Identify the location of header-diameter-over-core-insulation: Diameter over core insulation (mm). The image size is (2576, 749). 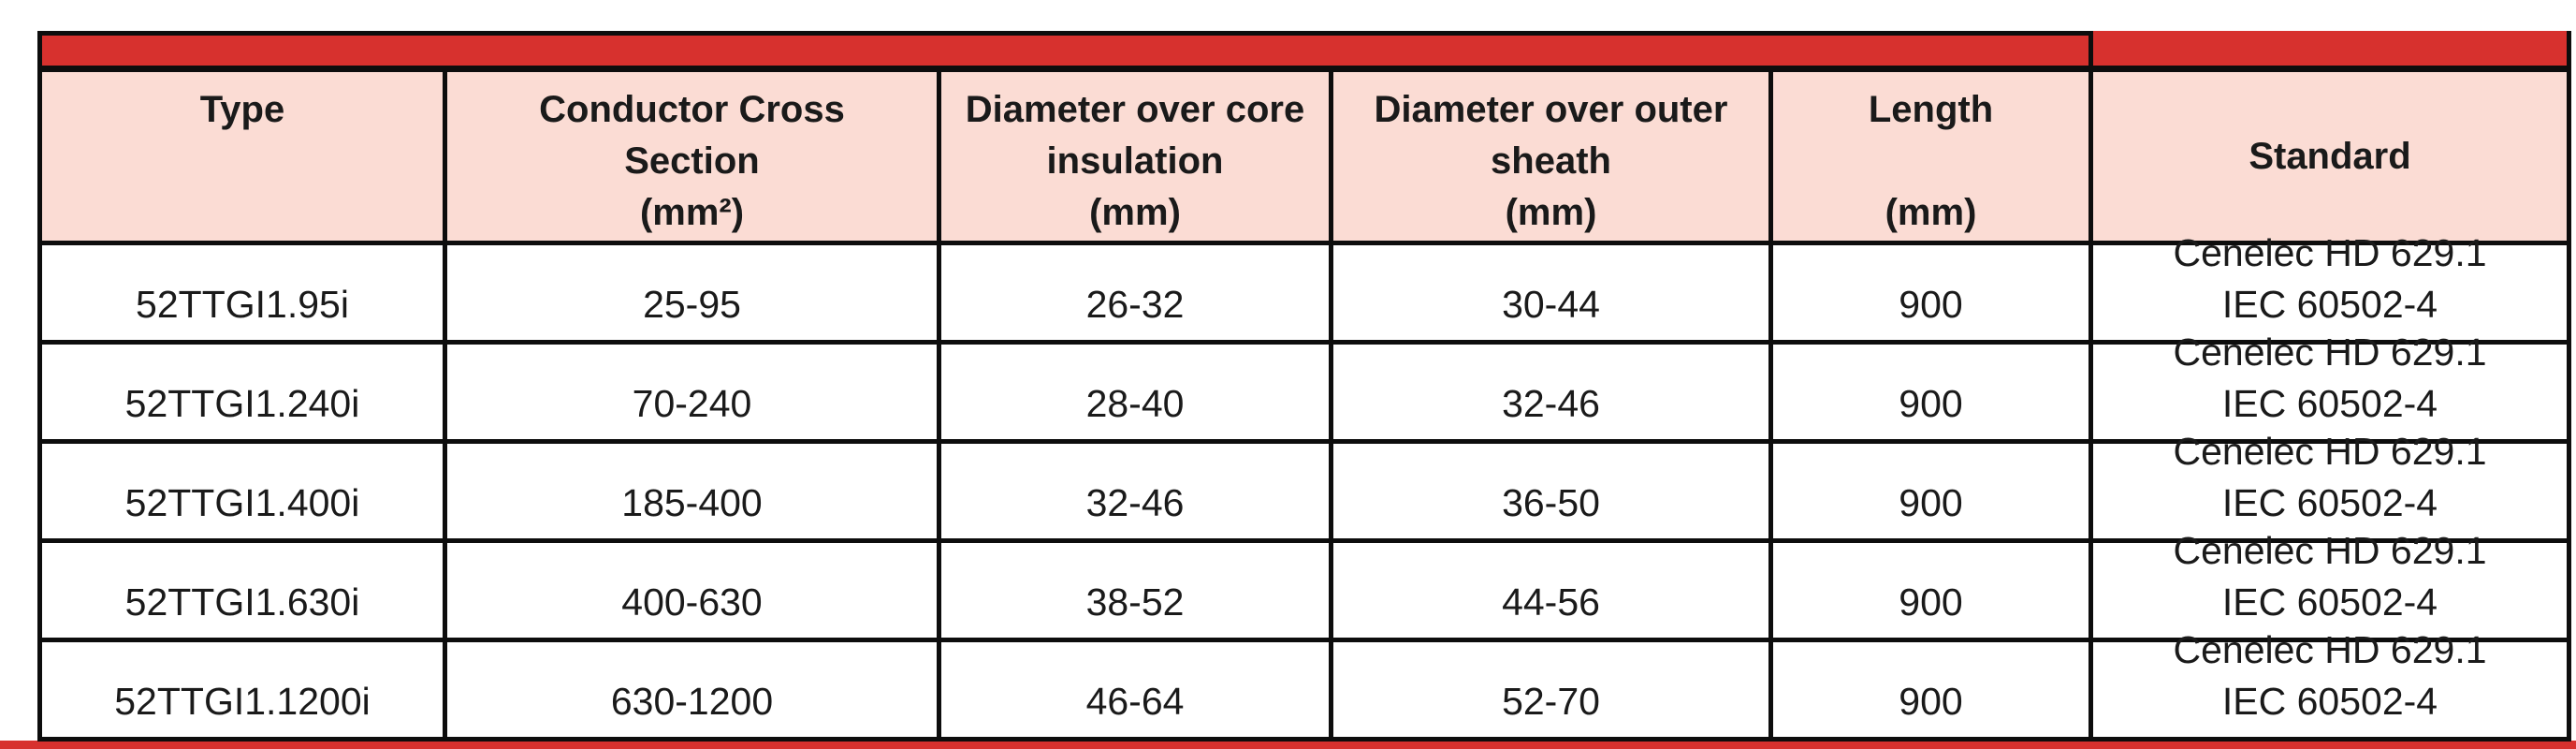
(1135, 156).